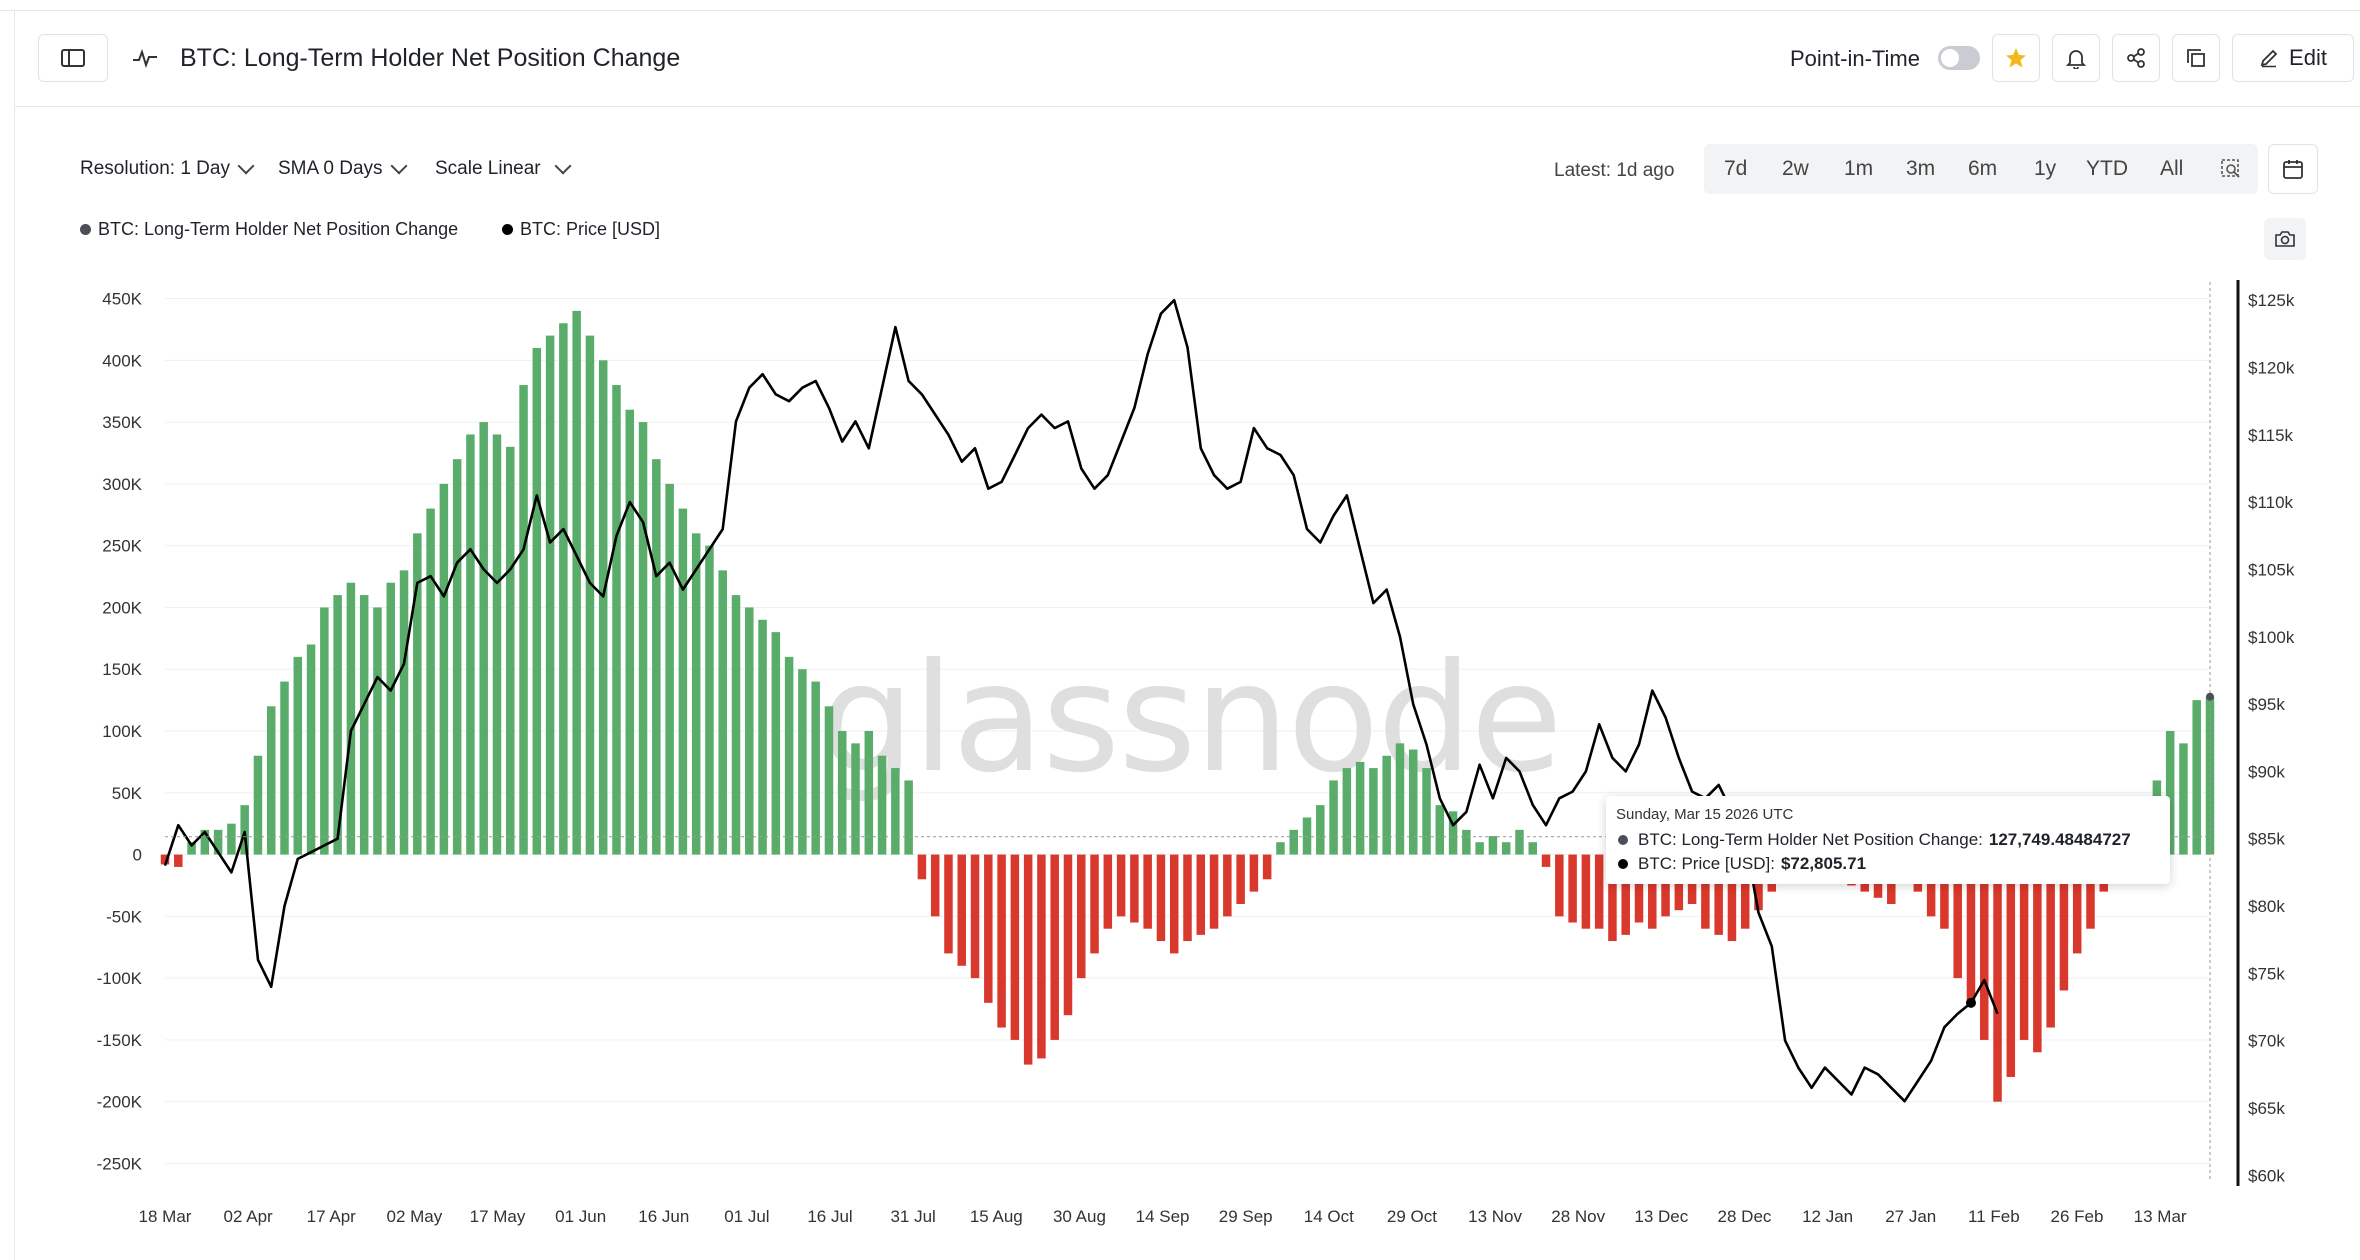 Image resolution: width=2360 pixels, height=1260 pixels. What do you see at coordinates (1163, 1216) in the screenshot?
I see `x-tick-label: 14 Sep` at bounding box center [1163, 1216].